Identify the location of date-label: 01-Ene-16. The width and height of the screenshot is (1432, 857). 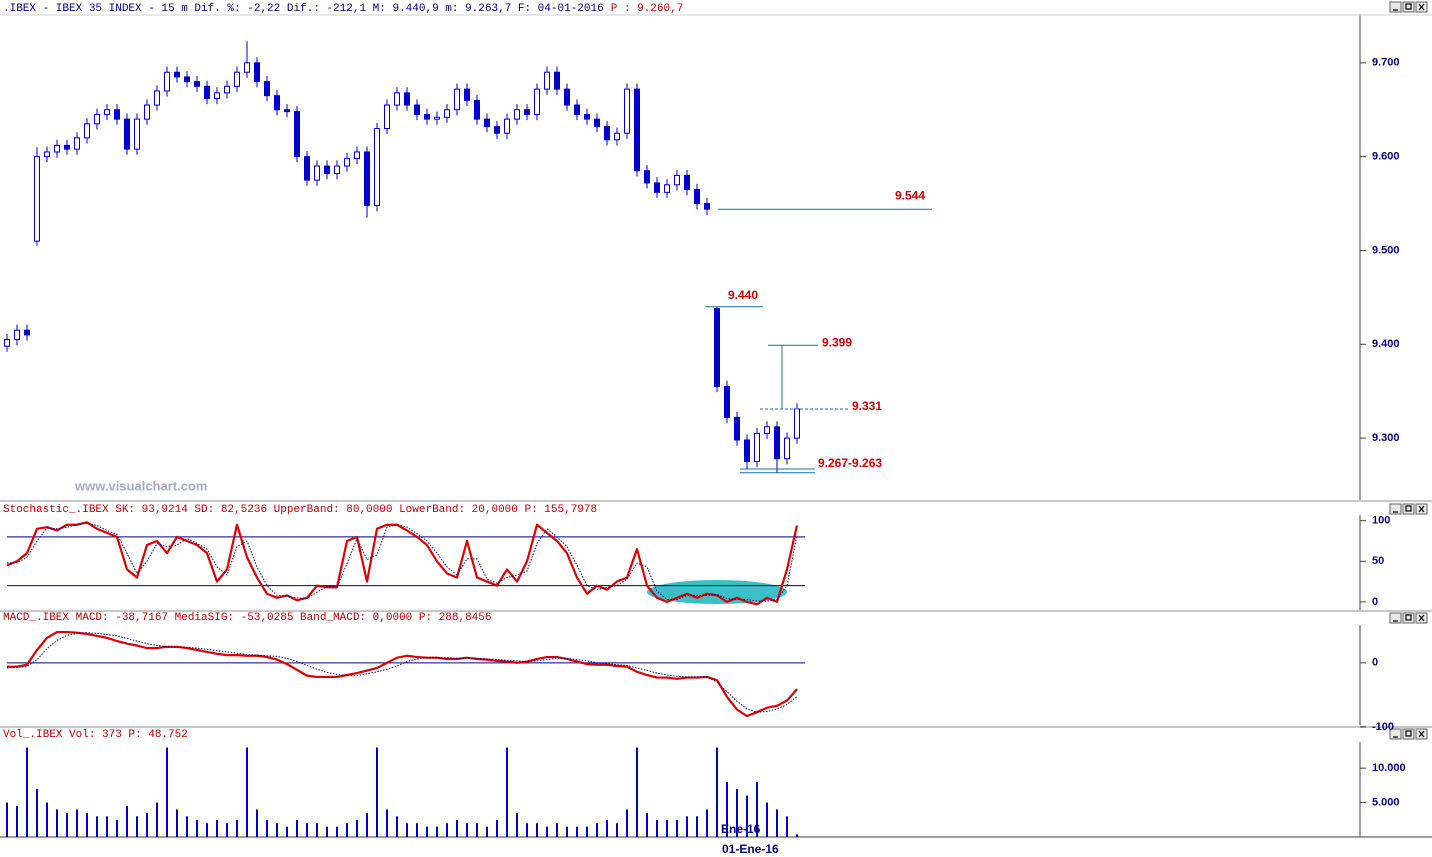
(750, 849).